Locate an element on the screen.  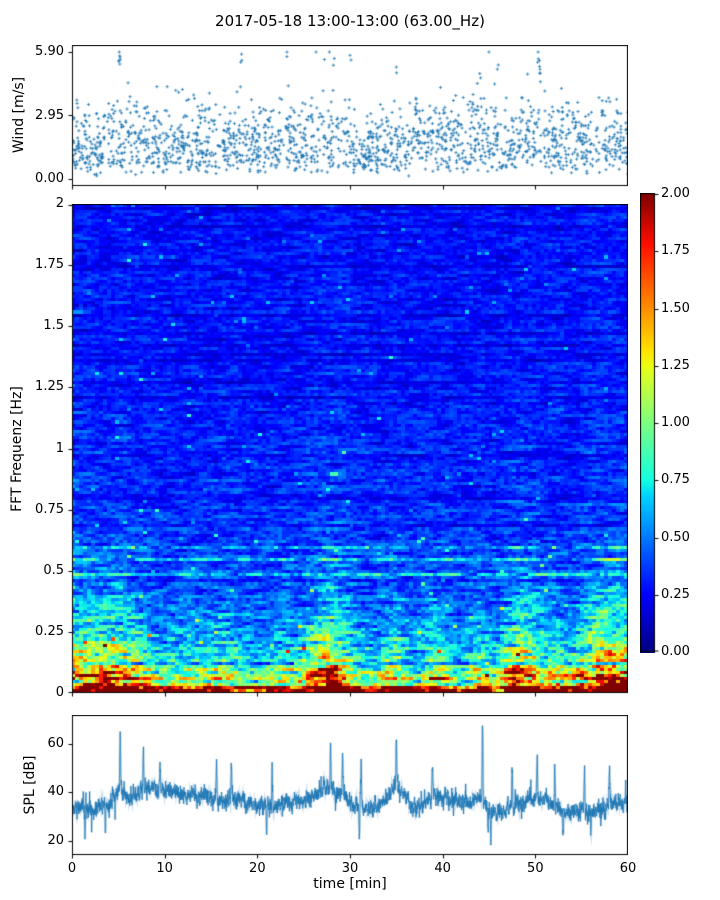
x-axis-label: time [min] is located at coordinates (350, 884).